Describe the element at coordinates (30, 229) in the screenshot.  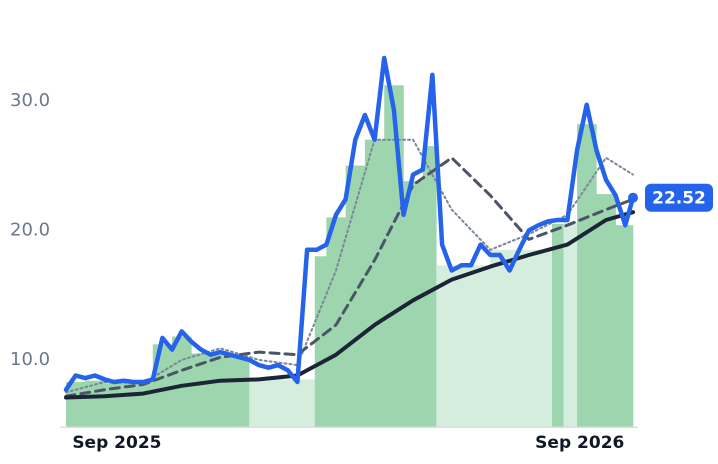
I see `y-tick-label: 20.0` at that location.